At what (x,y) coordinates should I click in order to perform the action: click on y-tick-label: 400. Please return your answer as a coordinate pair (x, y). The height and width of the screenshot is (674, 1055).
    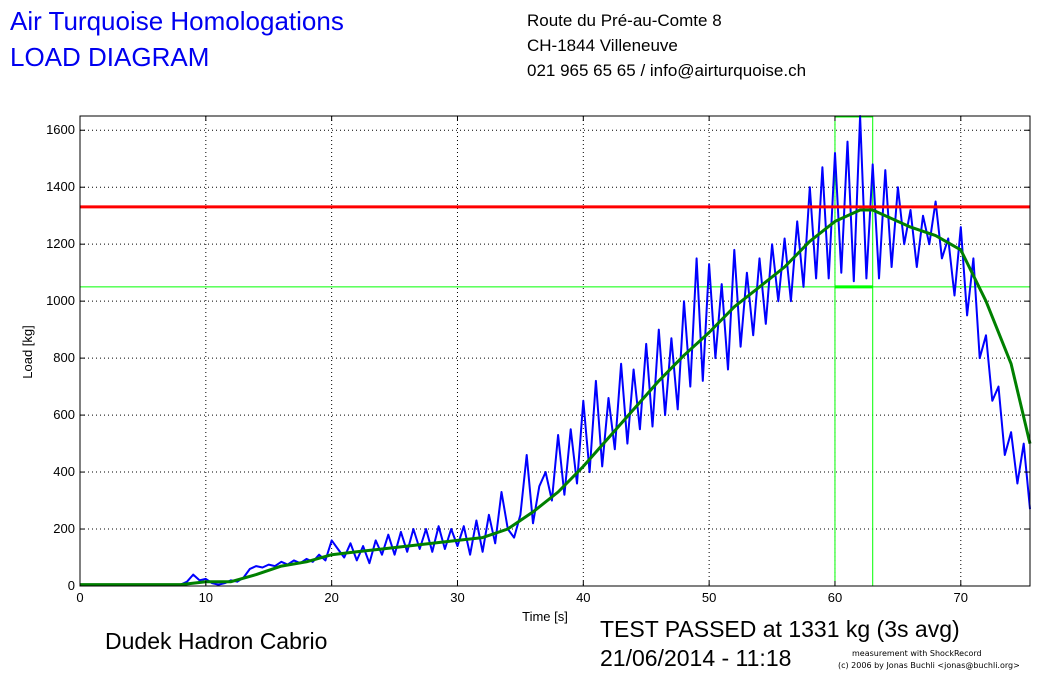
    Looking at the image, I should click on (64, 471).